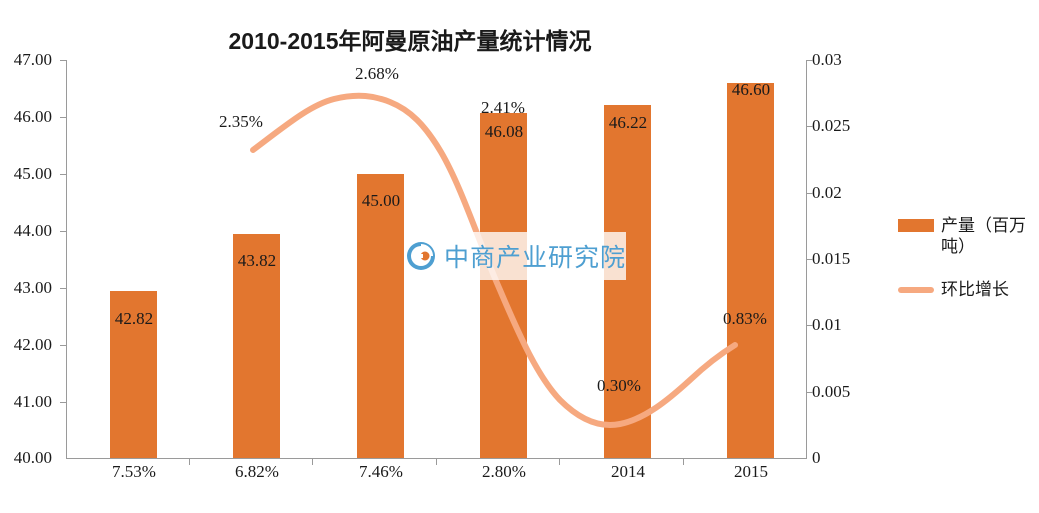  What do you see at coordinates (827, 324) in the screenshot?
I see `y-tick-label-right: 0.01` at bounding box center [827, 324].